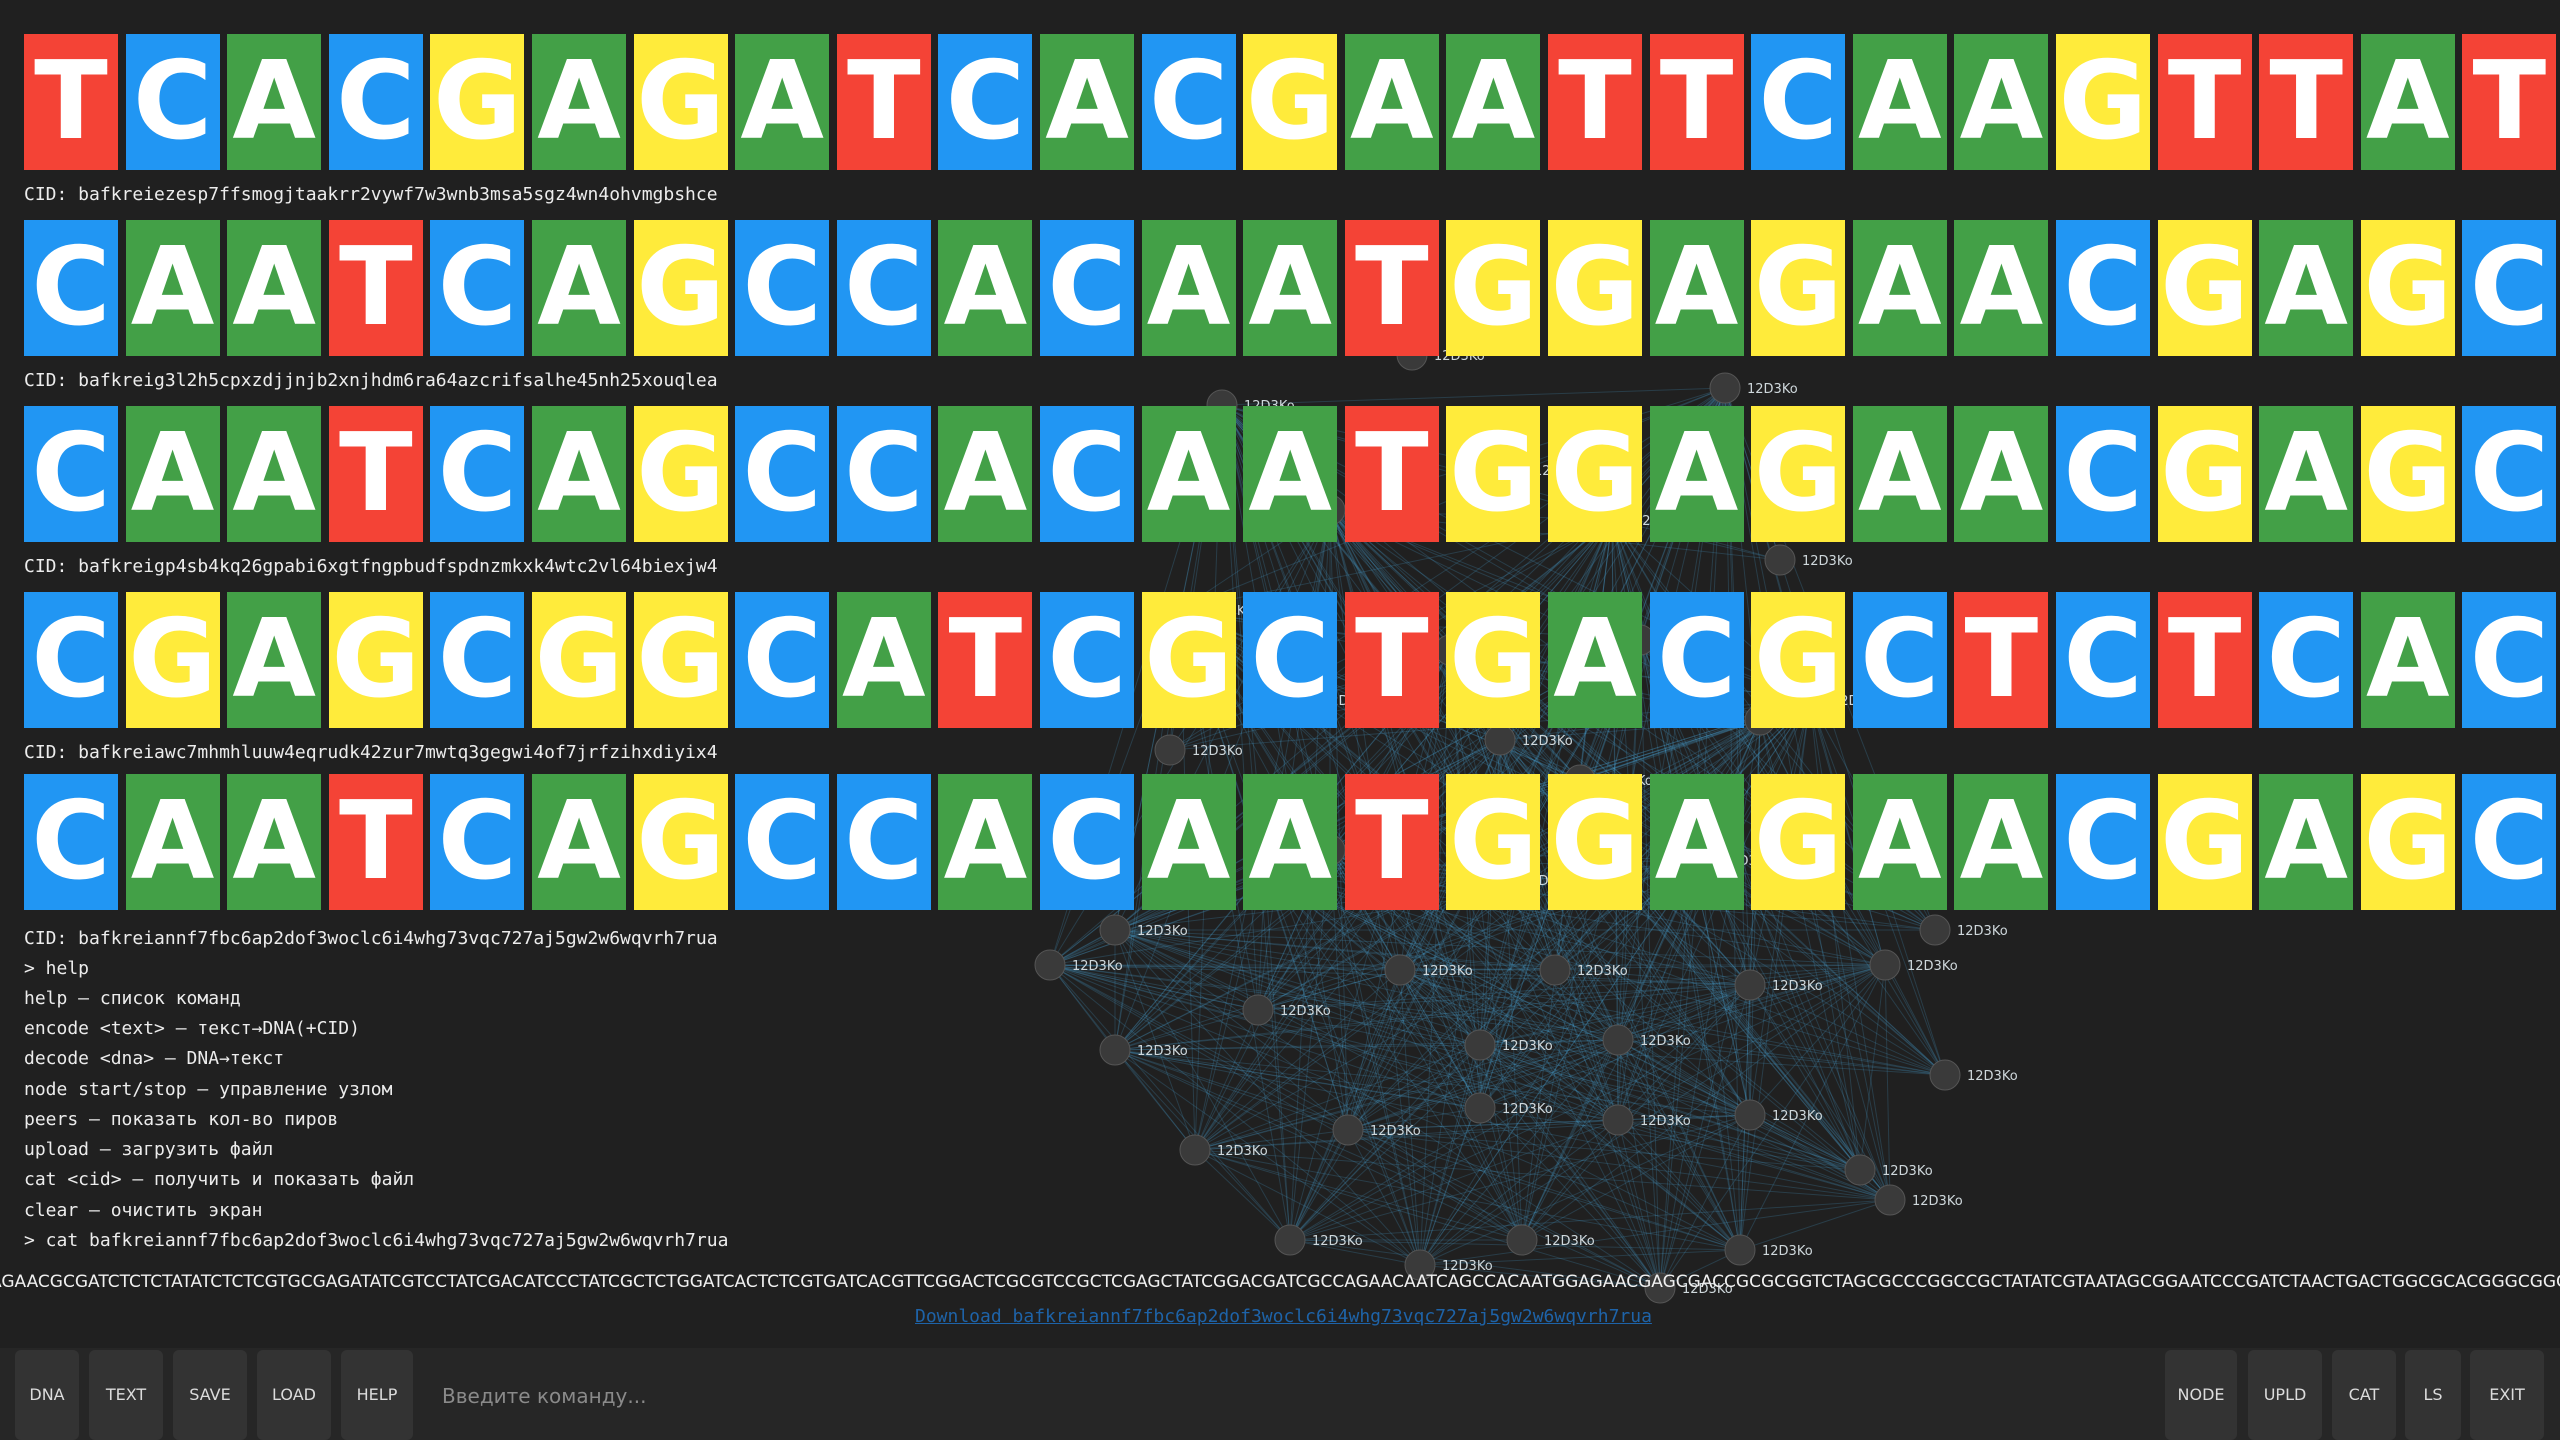 Image resolution: width=2560 pixels, height=1440 pixels. Describe the element at coordinates (192, 1028) in the screenshot. I see `terminal-output-line: encode <text> — текст→DNA(+CID)` at that location.